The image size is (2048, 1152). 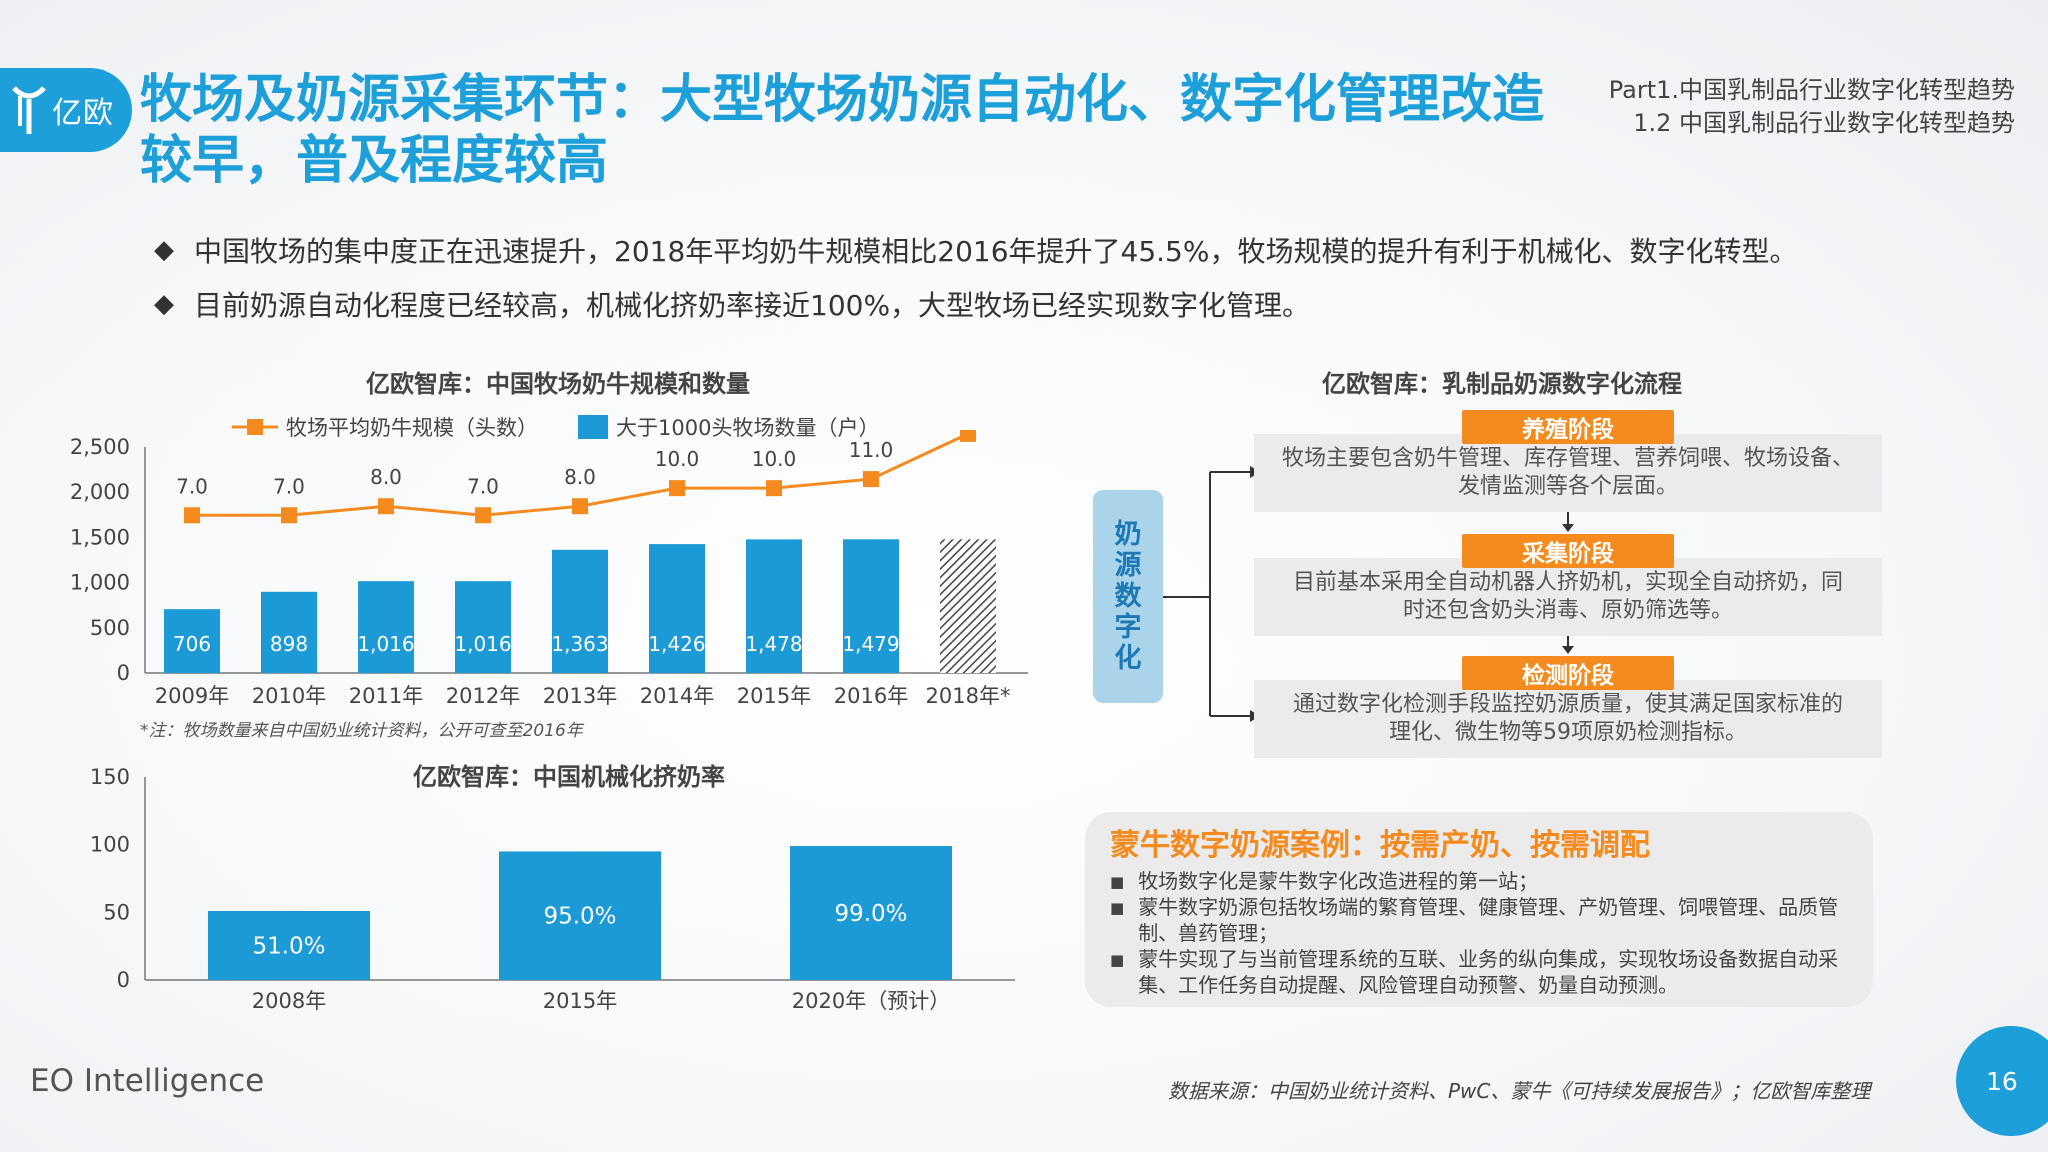 What do you see at coordinates (850, 131) in the screenshot?
I see `page-title: 牧场及奶源采集环节：大型牧场奶源自动化、数字化管理改造 较早，普及程度较高` at bounding box center [850, 131].